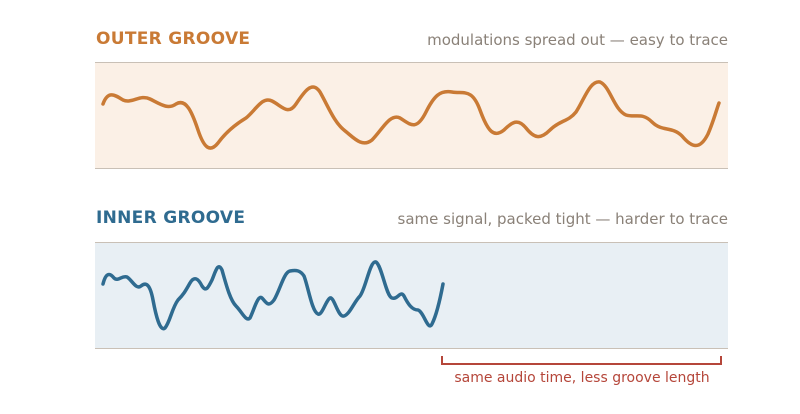  I want to click on bracket, so click(581, 360).